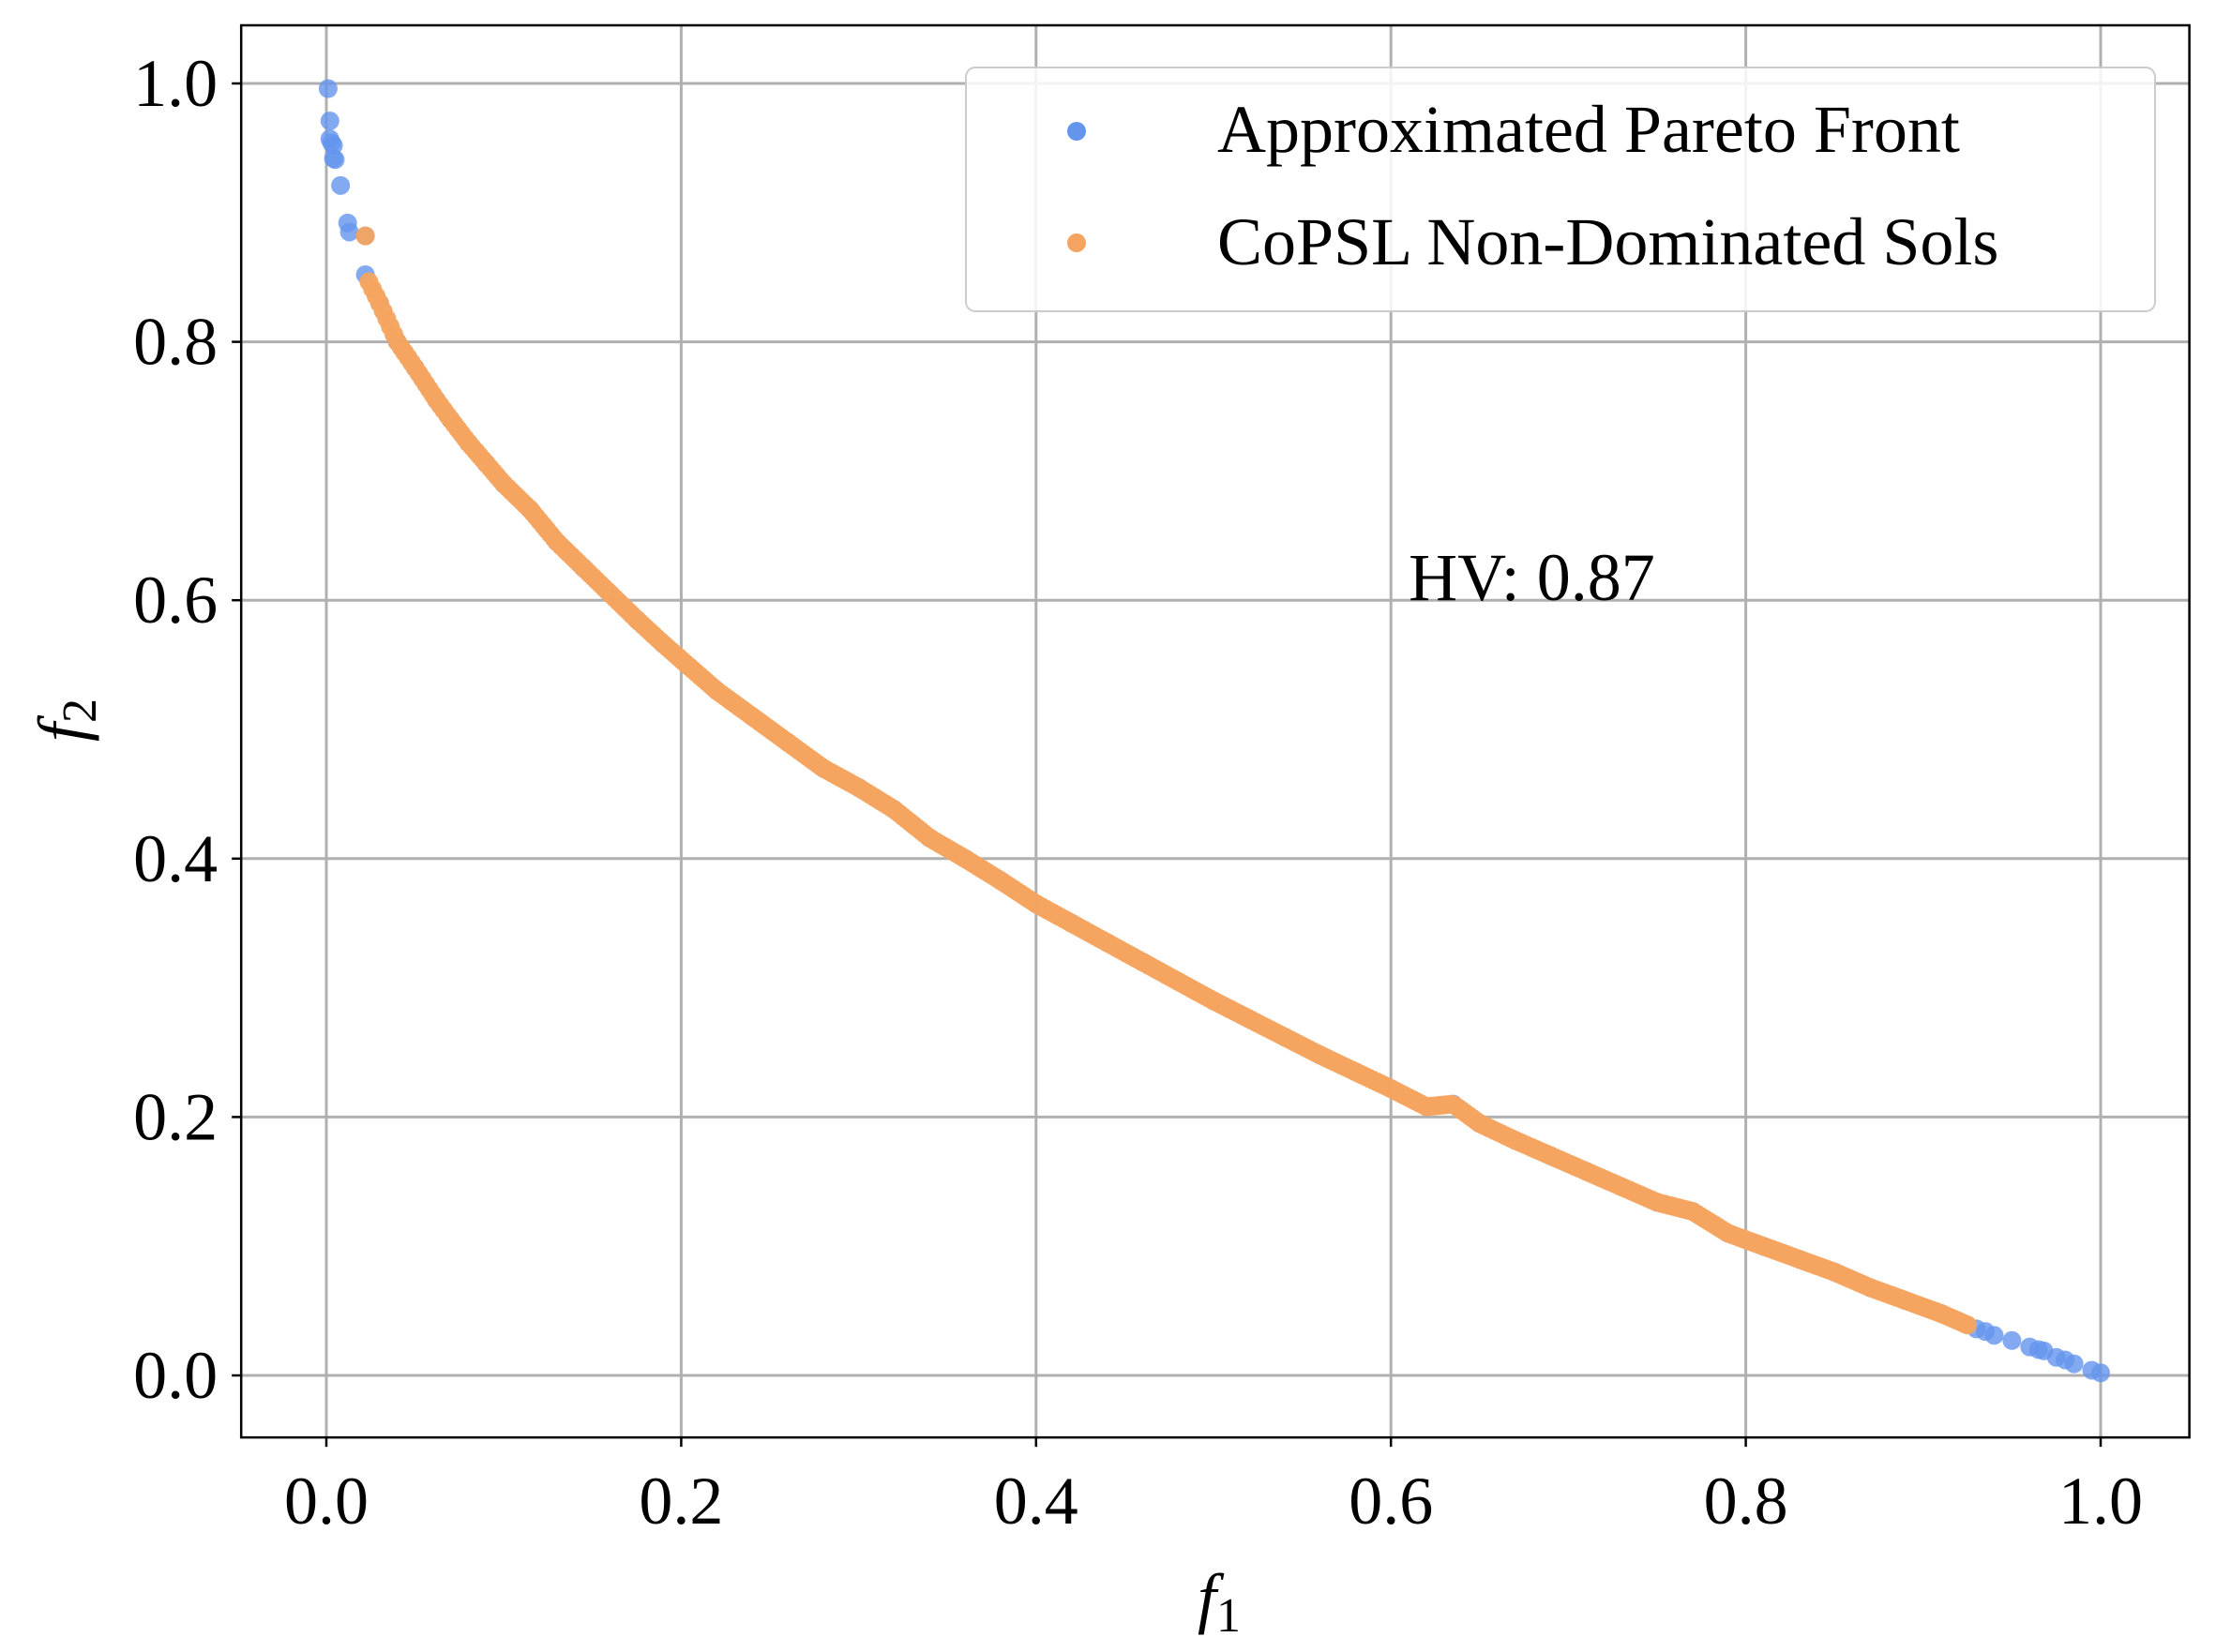  What do you see at coordinates (187, 729) in the screenshot?
I see `y-axis-ticks: 0.0 0.2 0.4 0.6 0.8 1.0` at bounding box center [187, 729].